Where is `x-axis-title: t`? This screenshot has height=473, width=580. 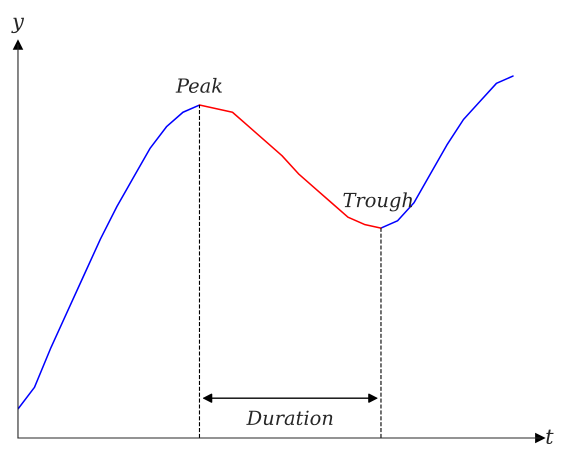 x-axis-title: t is located at coordinates (550, 437).